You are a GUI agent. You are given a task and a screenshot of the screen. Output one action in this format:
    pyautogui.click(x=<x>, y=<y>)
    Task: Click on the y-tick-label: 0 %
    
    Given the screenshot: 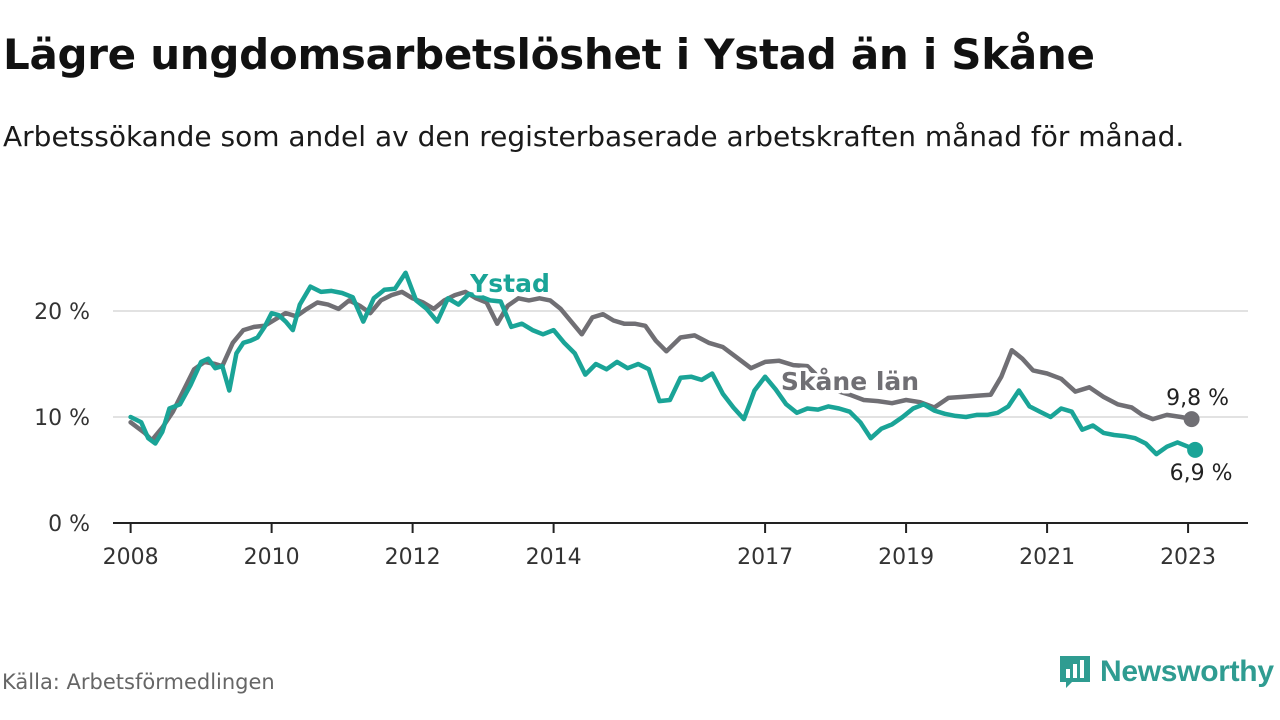 What is the action you would take?
    pyautogui.click(x=69, y=524)
    